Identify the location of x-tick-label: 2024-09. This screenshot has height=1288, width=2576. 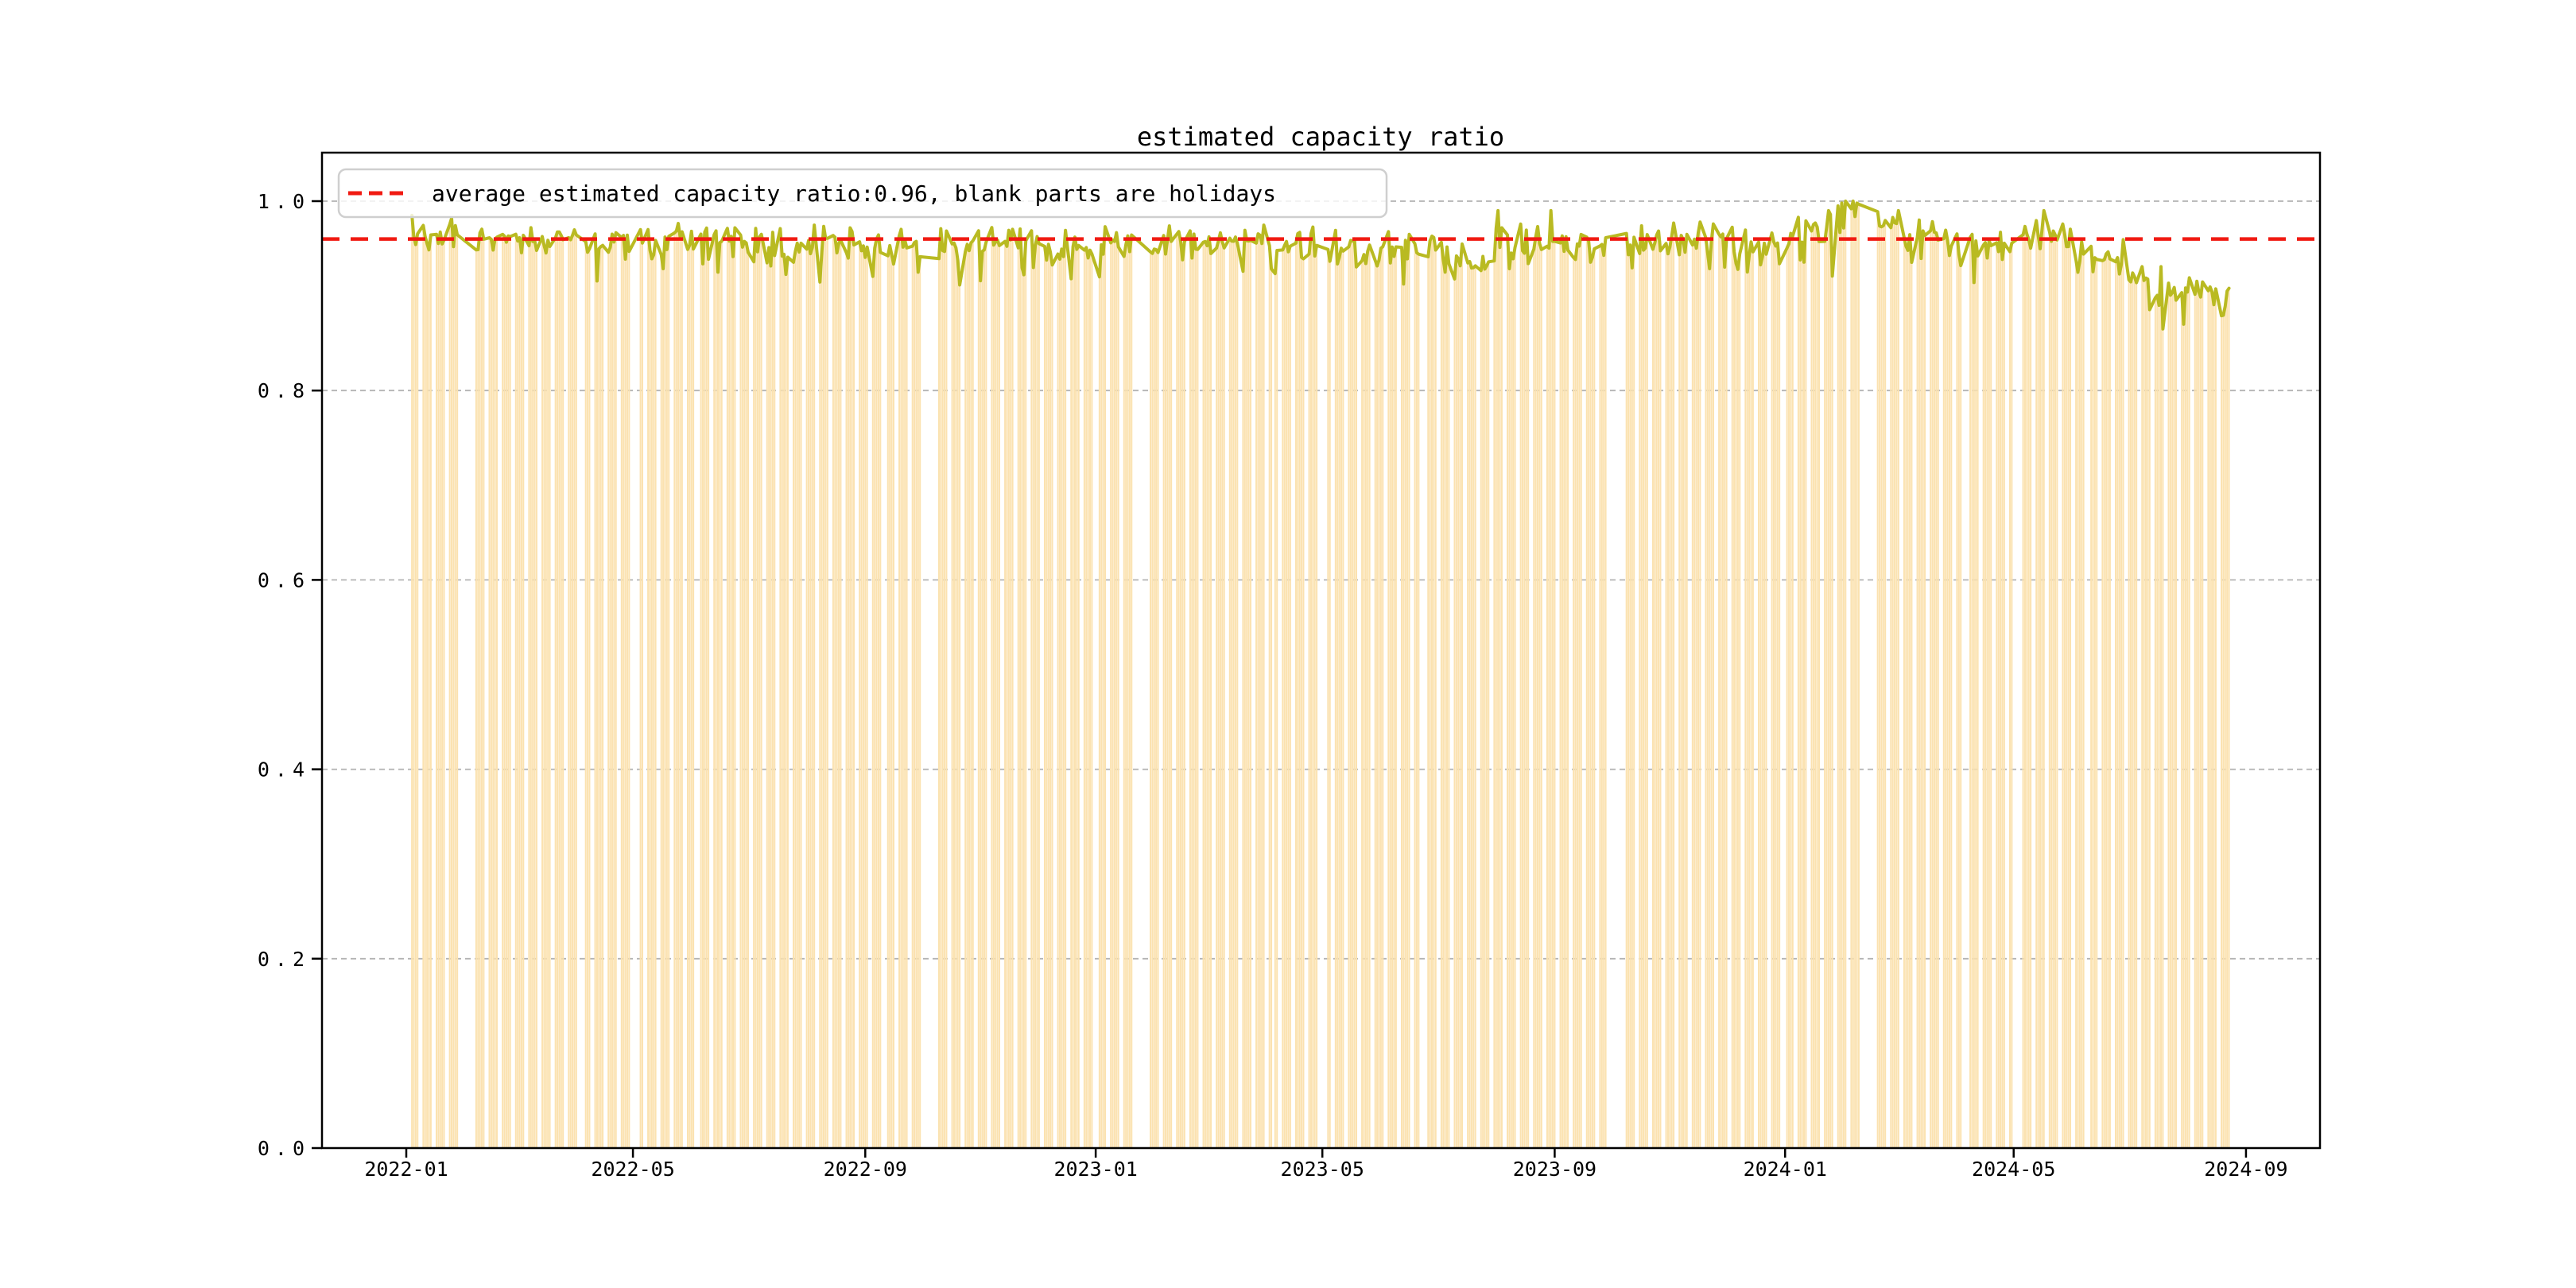
(2246, 1169).